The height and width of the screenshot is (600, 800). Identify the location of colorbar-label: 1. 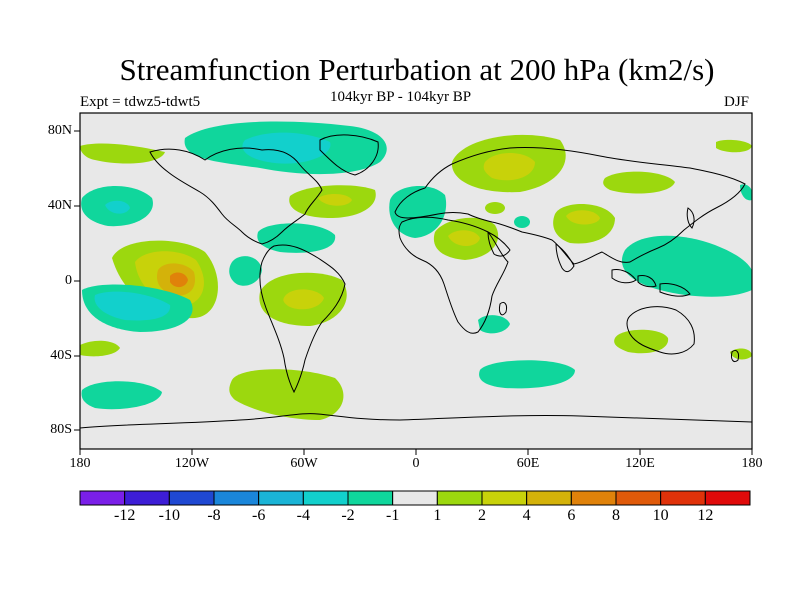
(437, 515).